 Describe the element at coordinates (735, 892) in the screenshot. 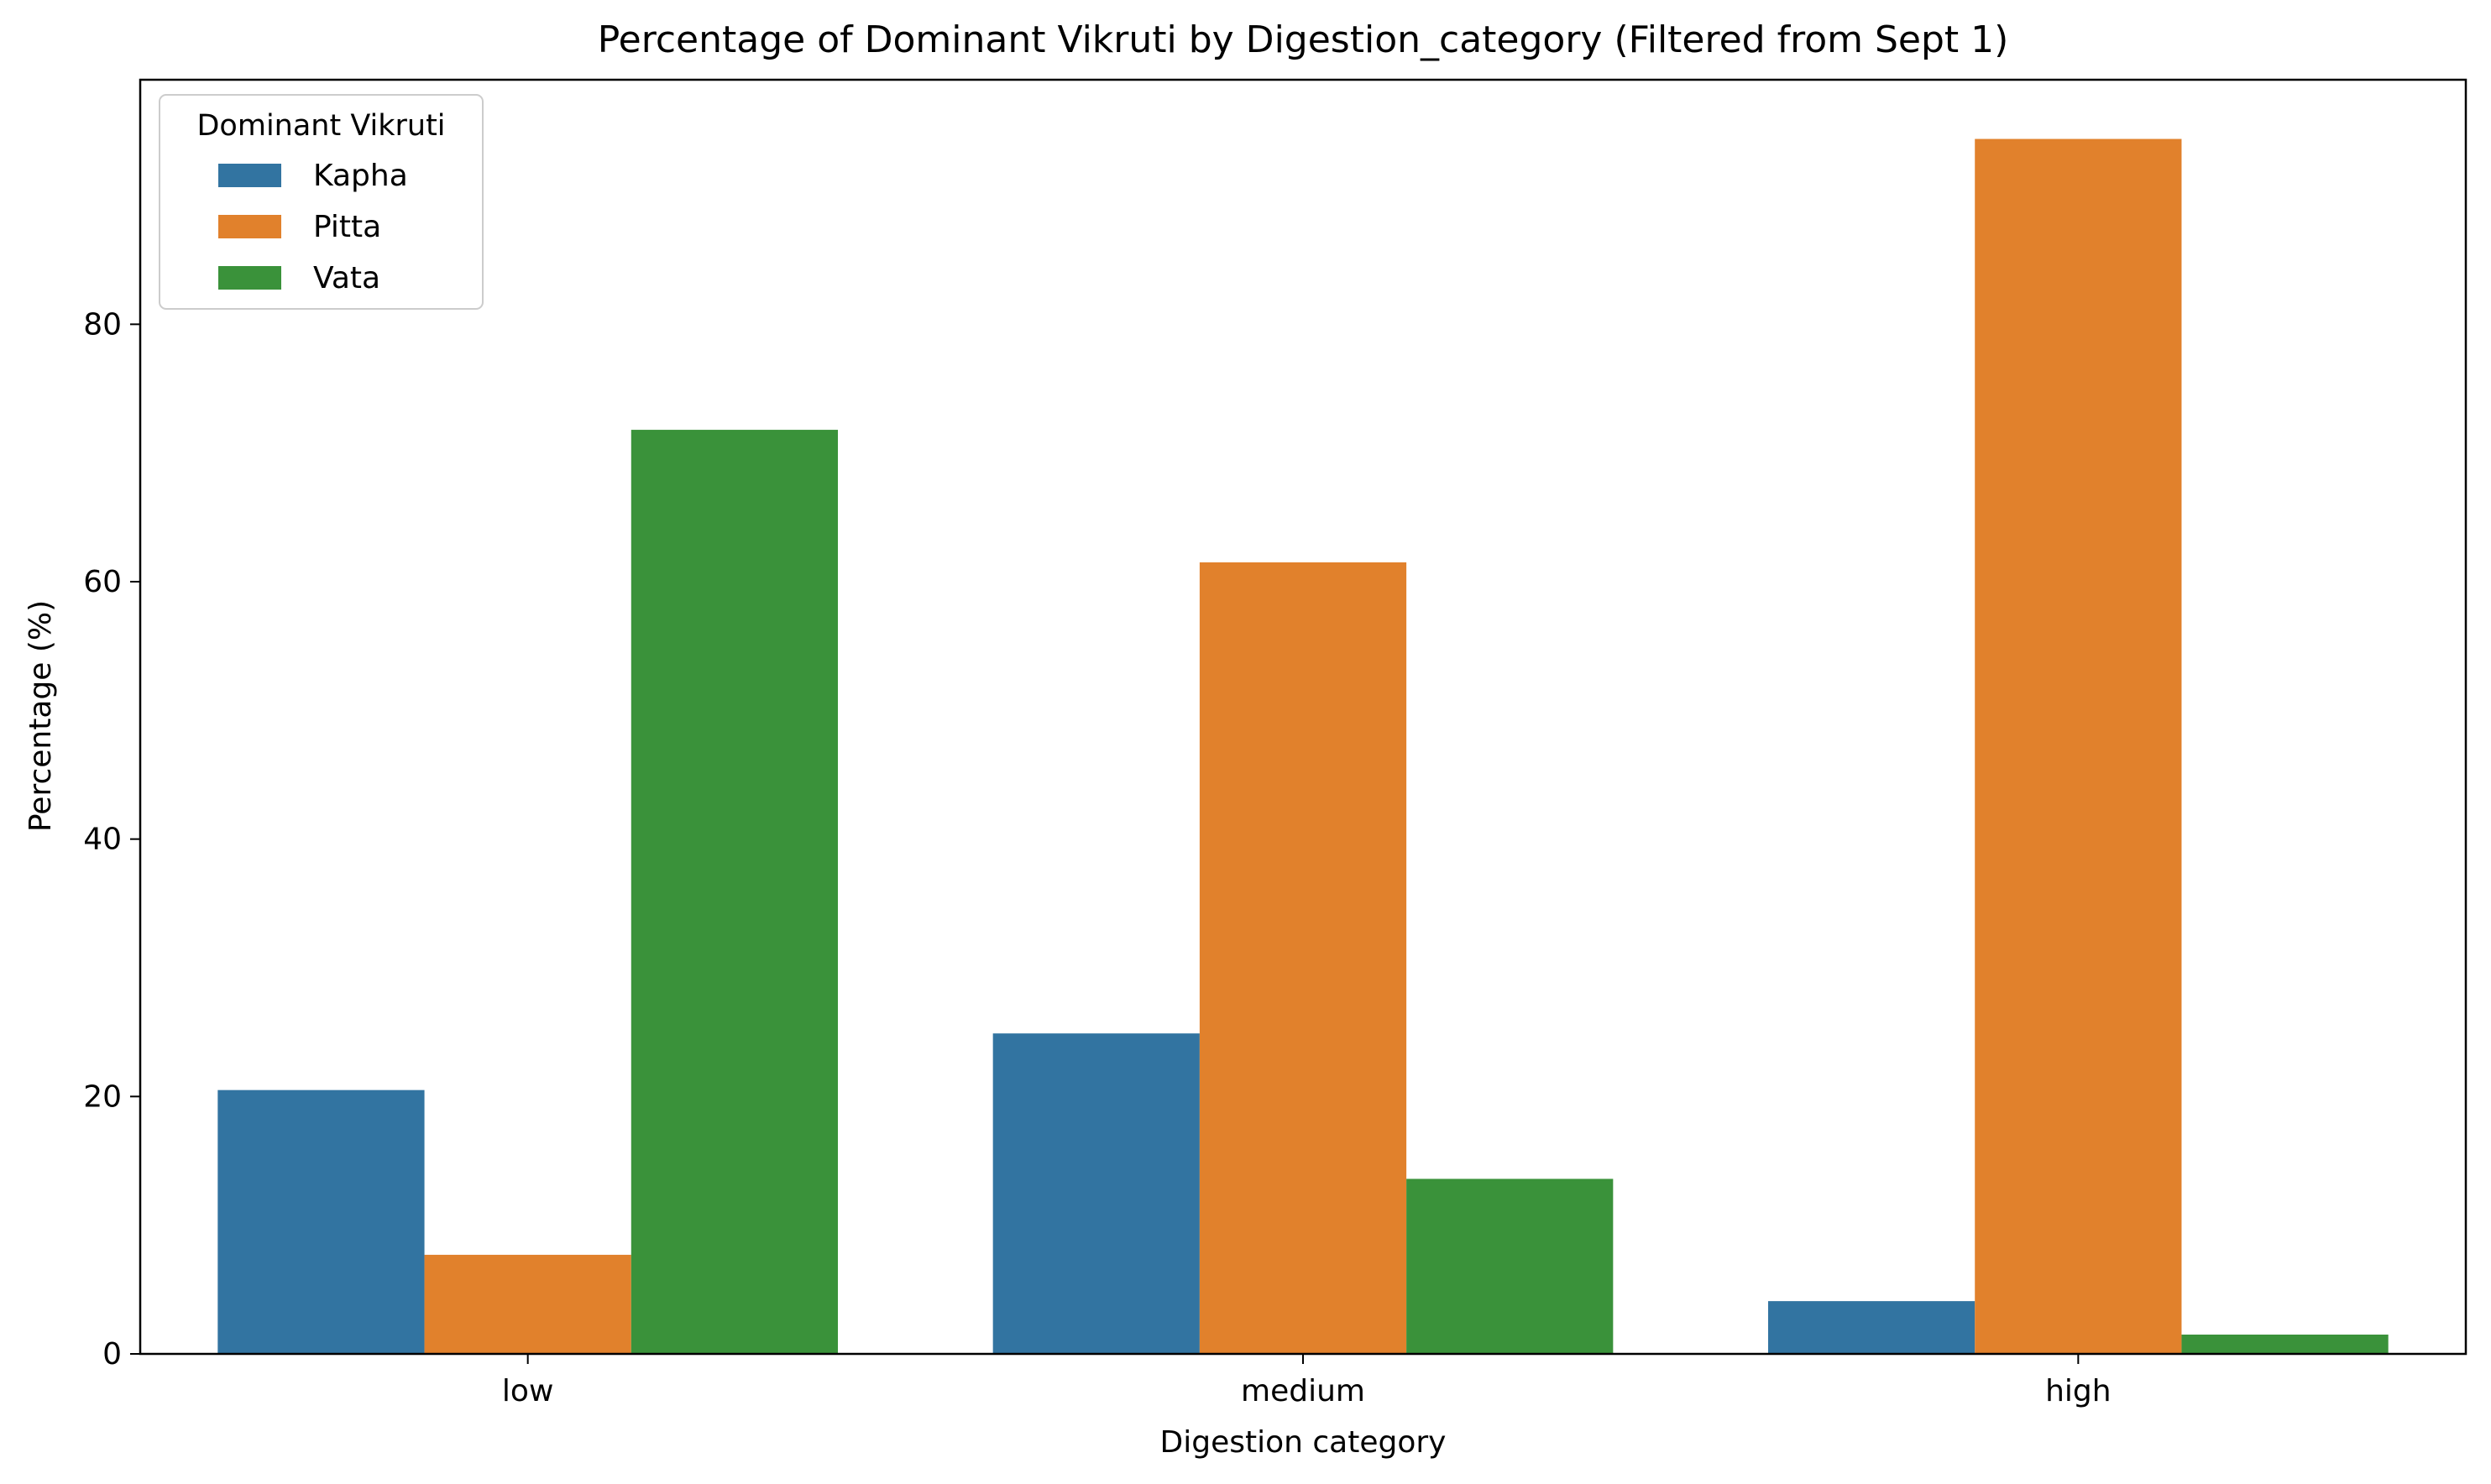

I see `bar-vata-low` at that location.